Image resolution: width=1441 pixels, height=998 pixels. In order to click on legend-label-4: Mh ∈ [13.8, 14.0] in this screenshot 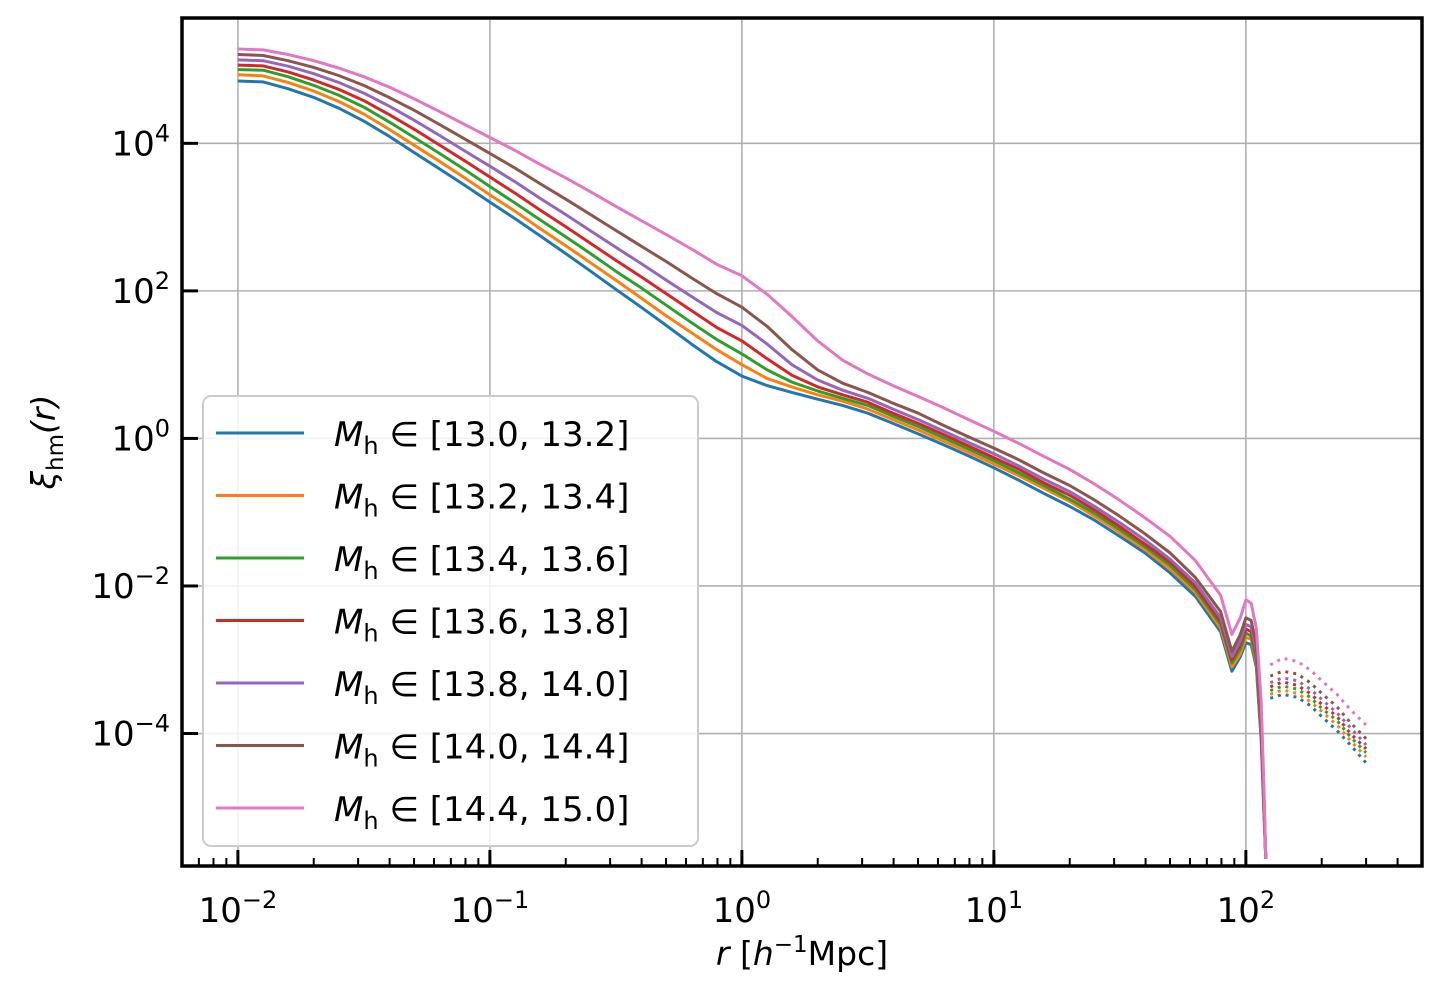, I will do `click(481, 687)`.